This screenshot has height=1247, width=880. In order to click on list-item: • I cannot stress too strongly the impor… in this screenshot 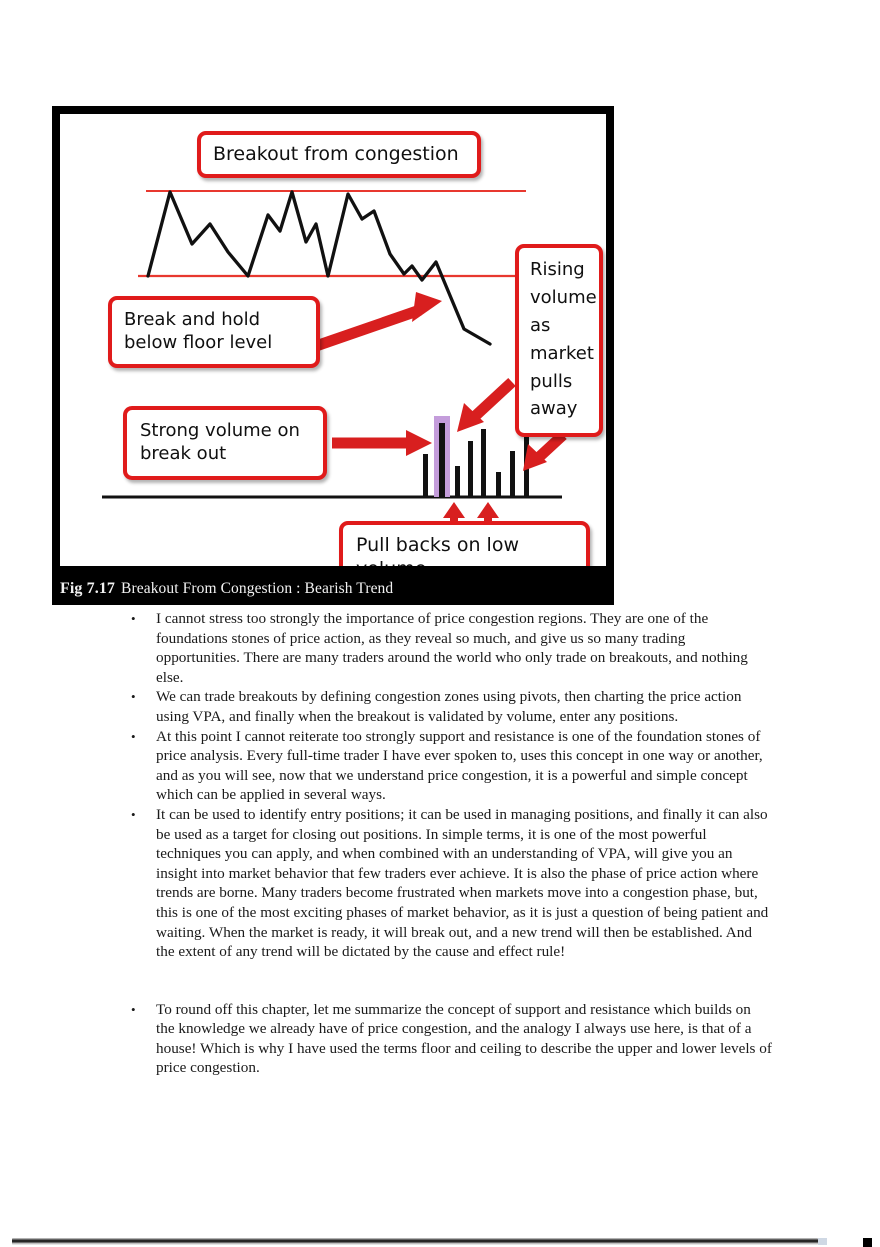, I will do `click(449, 648)`.